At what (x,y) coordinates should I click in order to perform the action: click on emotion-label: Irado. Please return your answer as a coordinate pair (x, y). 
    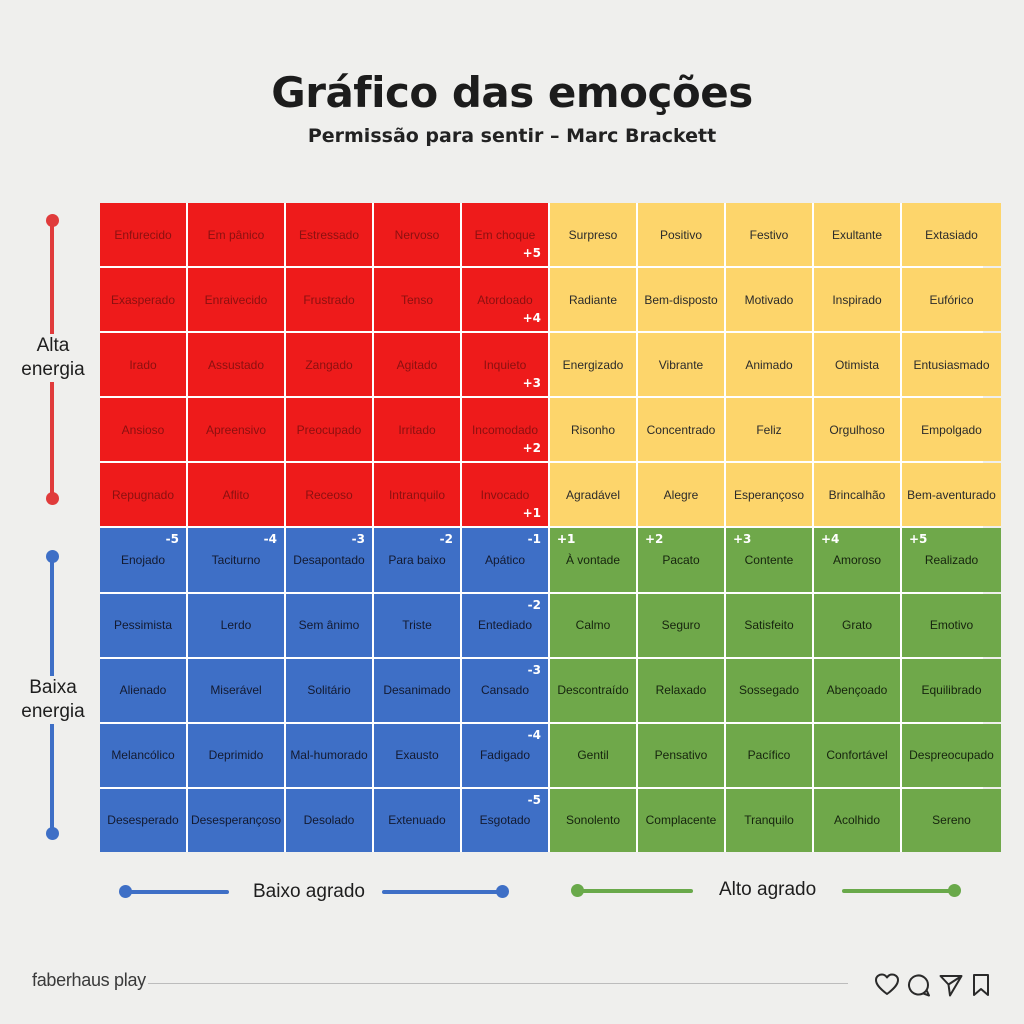
    Looking at the image, I should click on (143, 364).